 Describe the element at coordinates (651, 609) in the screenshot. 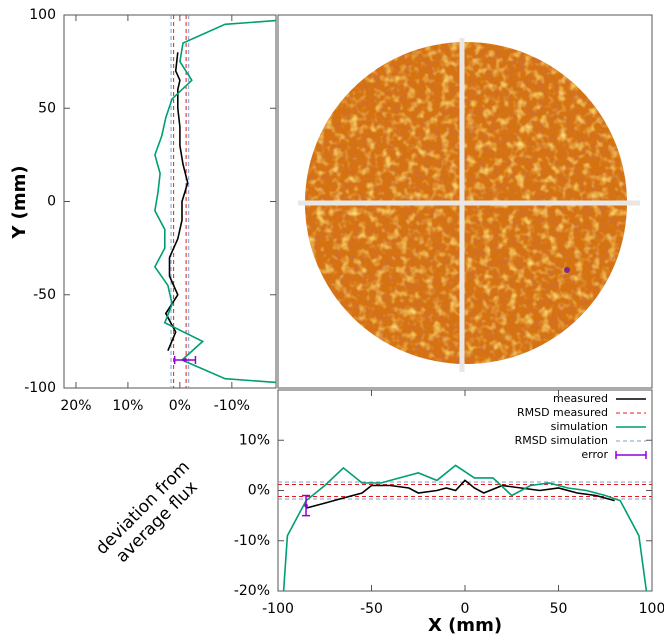

I see `x-tick-label: 100` at that location.